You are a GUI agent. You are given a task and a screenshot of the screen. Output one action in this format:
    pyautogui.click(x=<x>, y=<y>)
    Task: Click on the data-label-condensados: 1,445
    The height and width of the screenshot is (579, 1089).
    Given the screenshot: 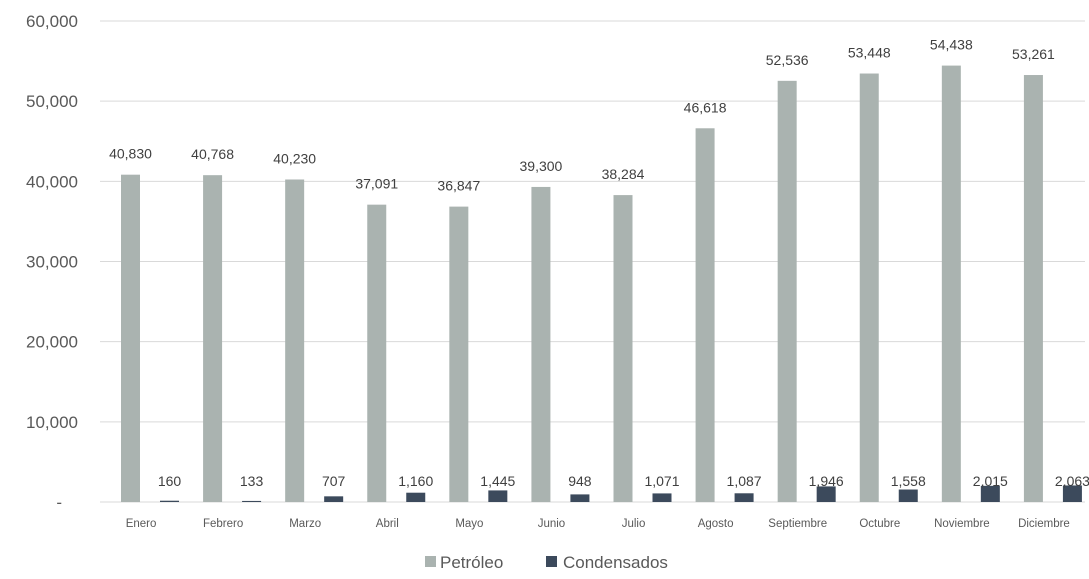 What is the action you would take?
    pyautogui.click(x=497, y=481)
    